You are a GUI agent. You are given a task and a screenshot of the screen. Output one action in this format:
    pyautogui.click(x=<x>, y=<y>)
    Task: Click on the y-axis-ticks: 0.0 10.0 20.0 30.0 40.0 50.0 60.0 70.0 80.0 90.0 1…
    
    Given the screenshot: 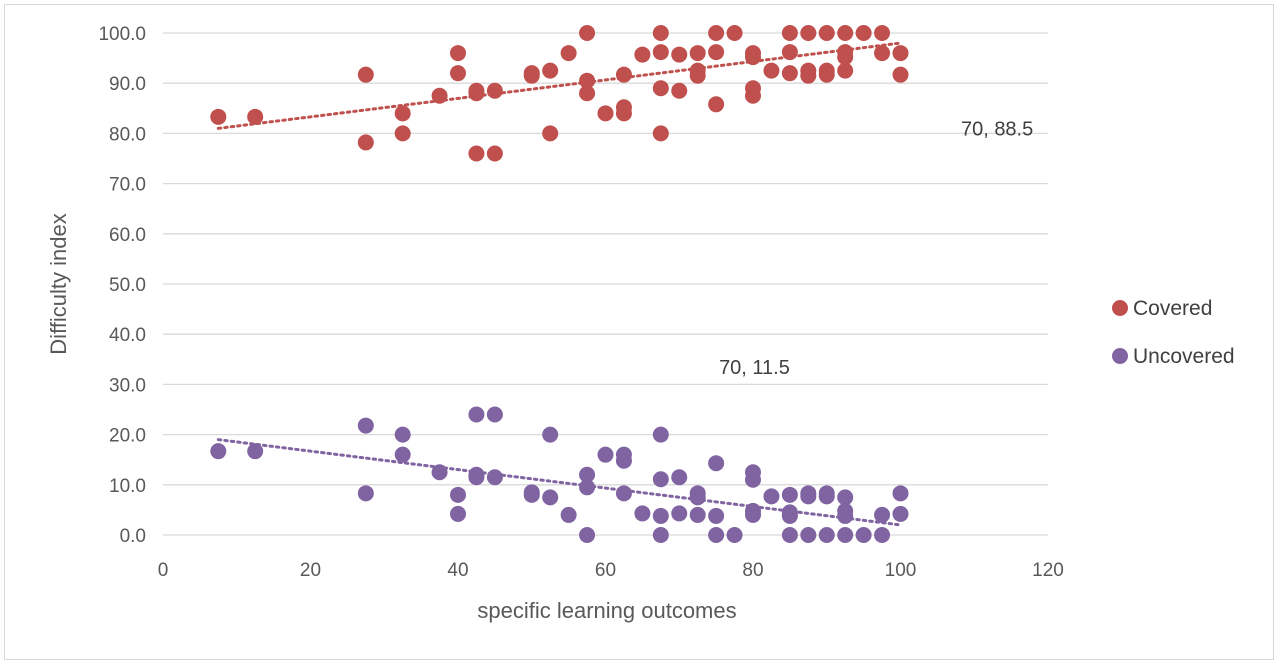 What is the action you would take?
    pyautogui.click(x=122, y=285)
    